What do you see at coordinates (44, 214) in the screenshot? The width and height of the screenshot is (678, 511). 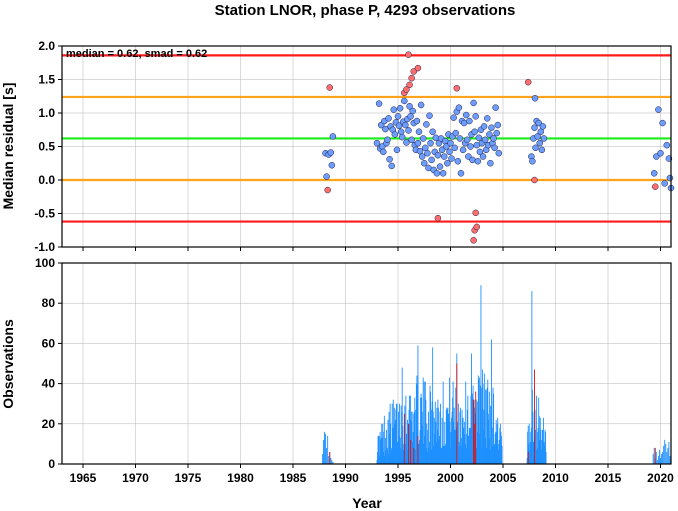 I see `residual-y-tick-label-5: -0.5` at bounding box center [44, 214].